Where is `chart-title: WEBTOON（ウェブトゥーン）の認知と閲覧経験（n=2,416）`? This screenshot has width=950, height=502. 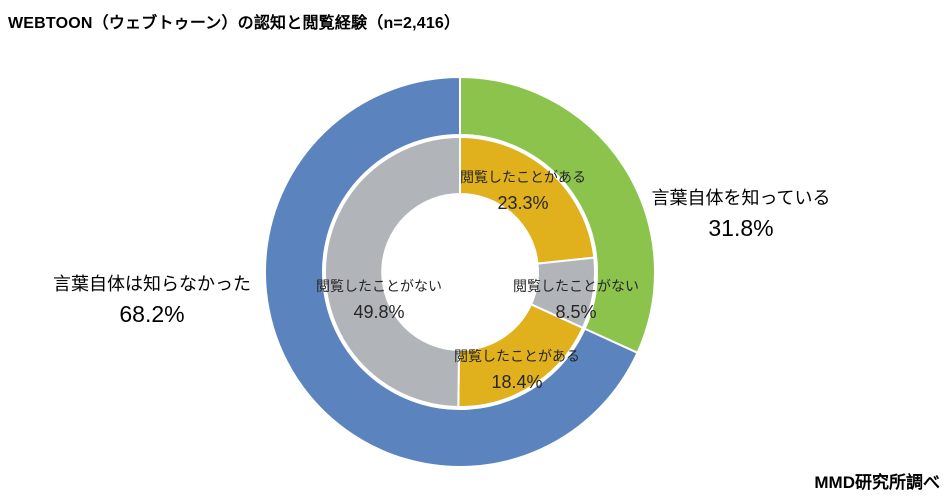
chart-title: WEBTOON（ウェブトゥーン）の認知と閲覧経験（n=2,416） is located at coordinates (234, 23).